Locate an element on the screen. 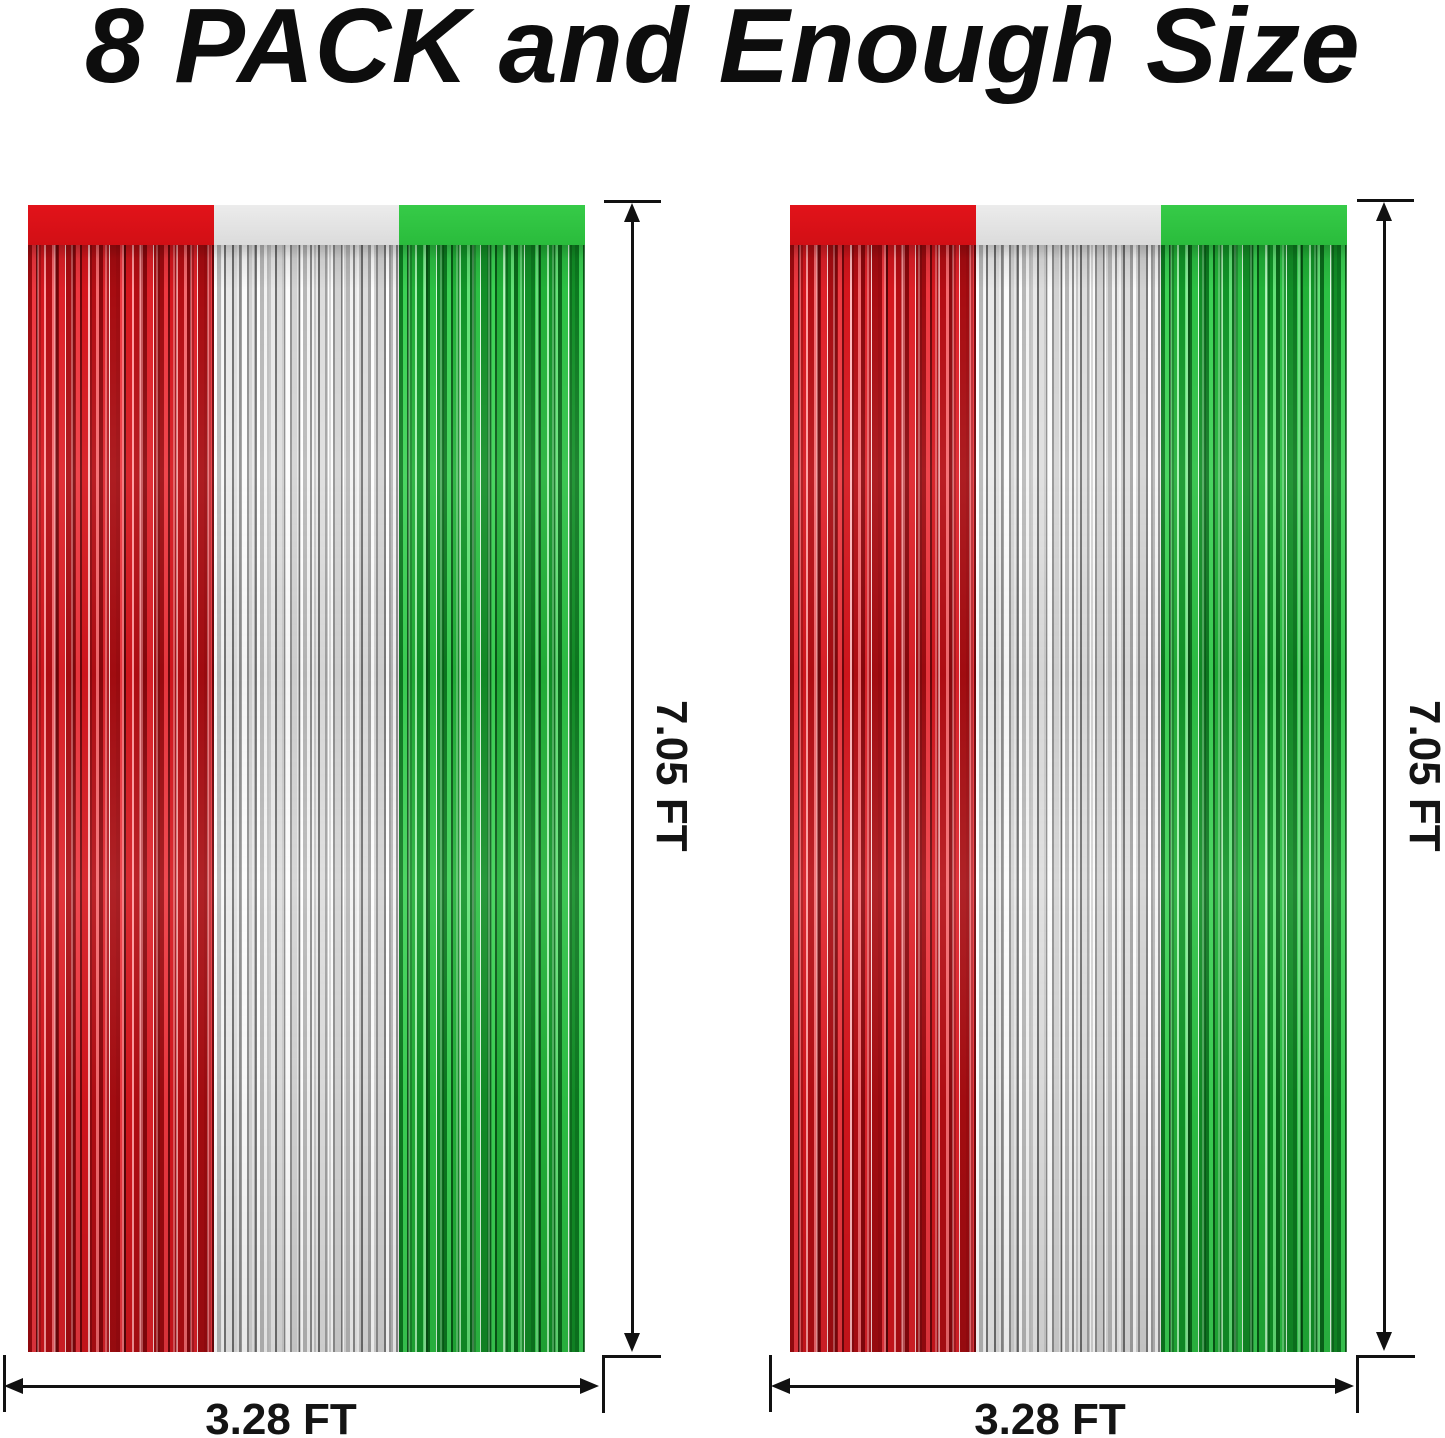 The width and height of the screenshot is (1445, 1438). page-title: 8 PACK and Enough Size is located at coordinates (722, 52).